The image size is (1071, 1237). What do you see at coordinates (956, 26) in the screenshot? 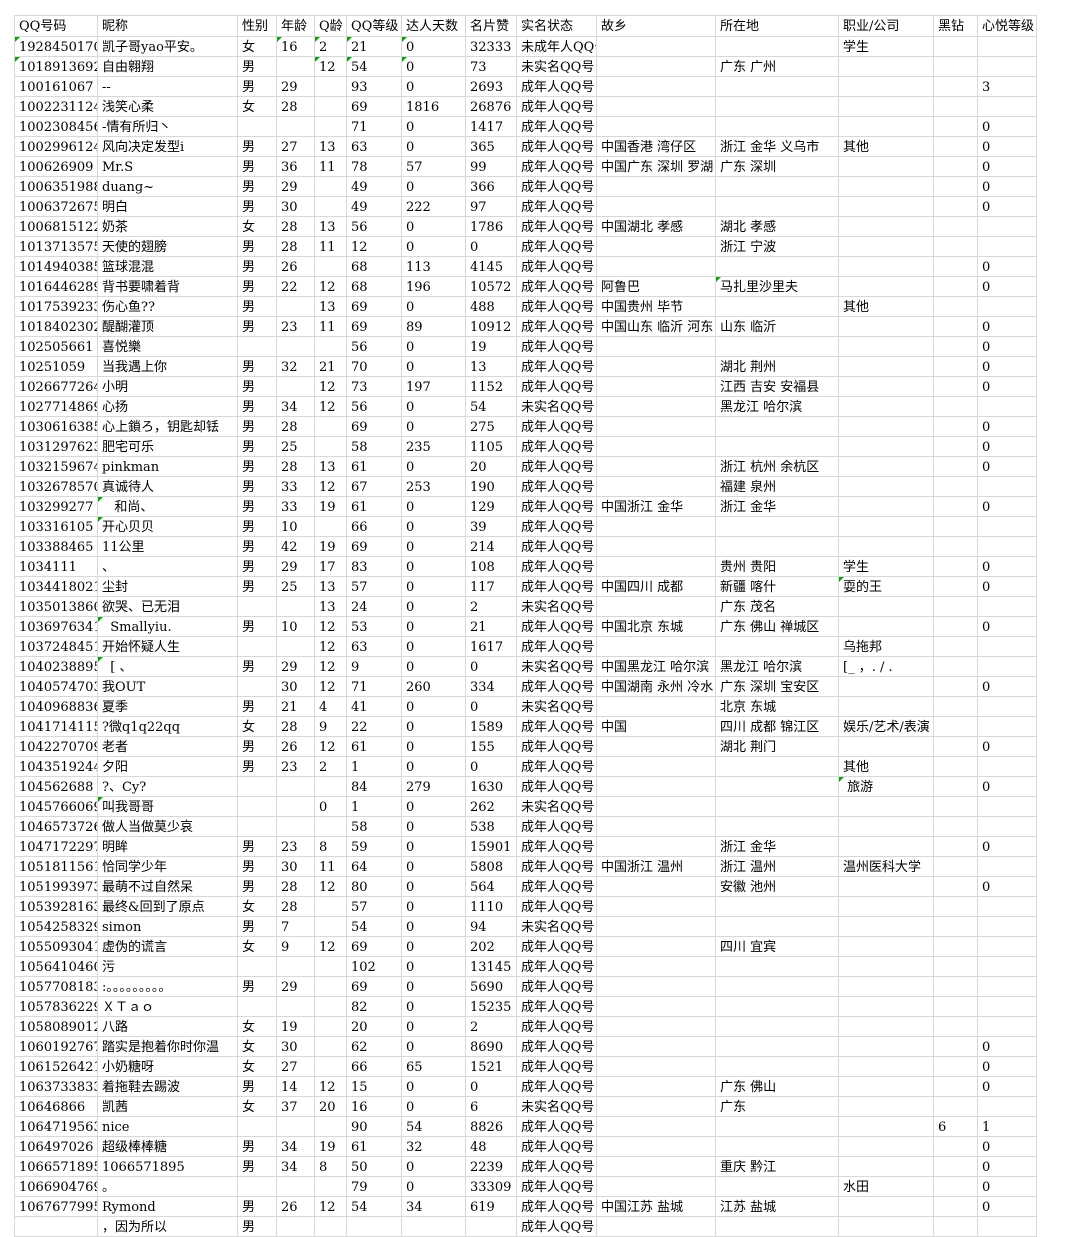
I see `column-header-diamond: 黑钻` at bounding box center [956, 26].